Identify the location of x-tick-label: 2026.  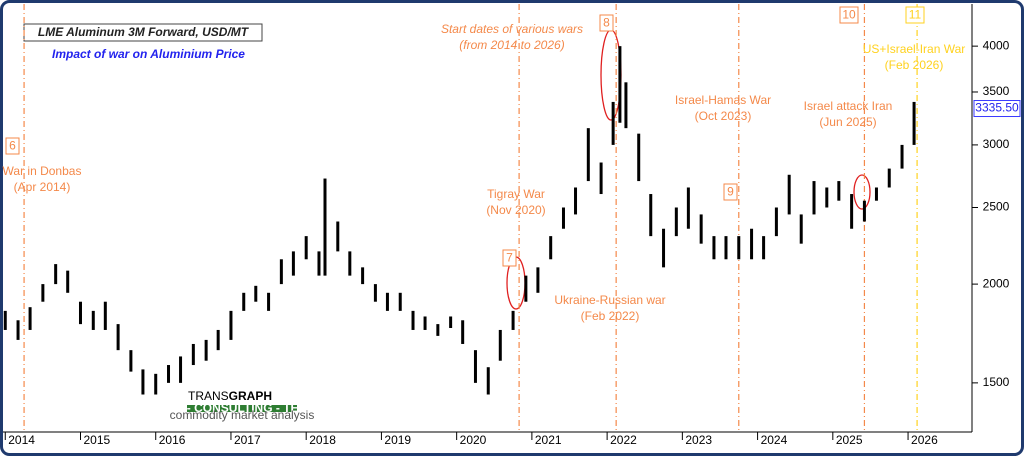
(924, 440).